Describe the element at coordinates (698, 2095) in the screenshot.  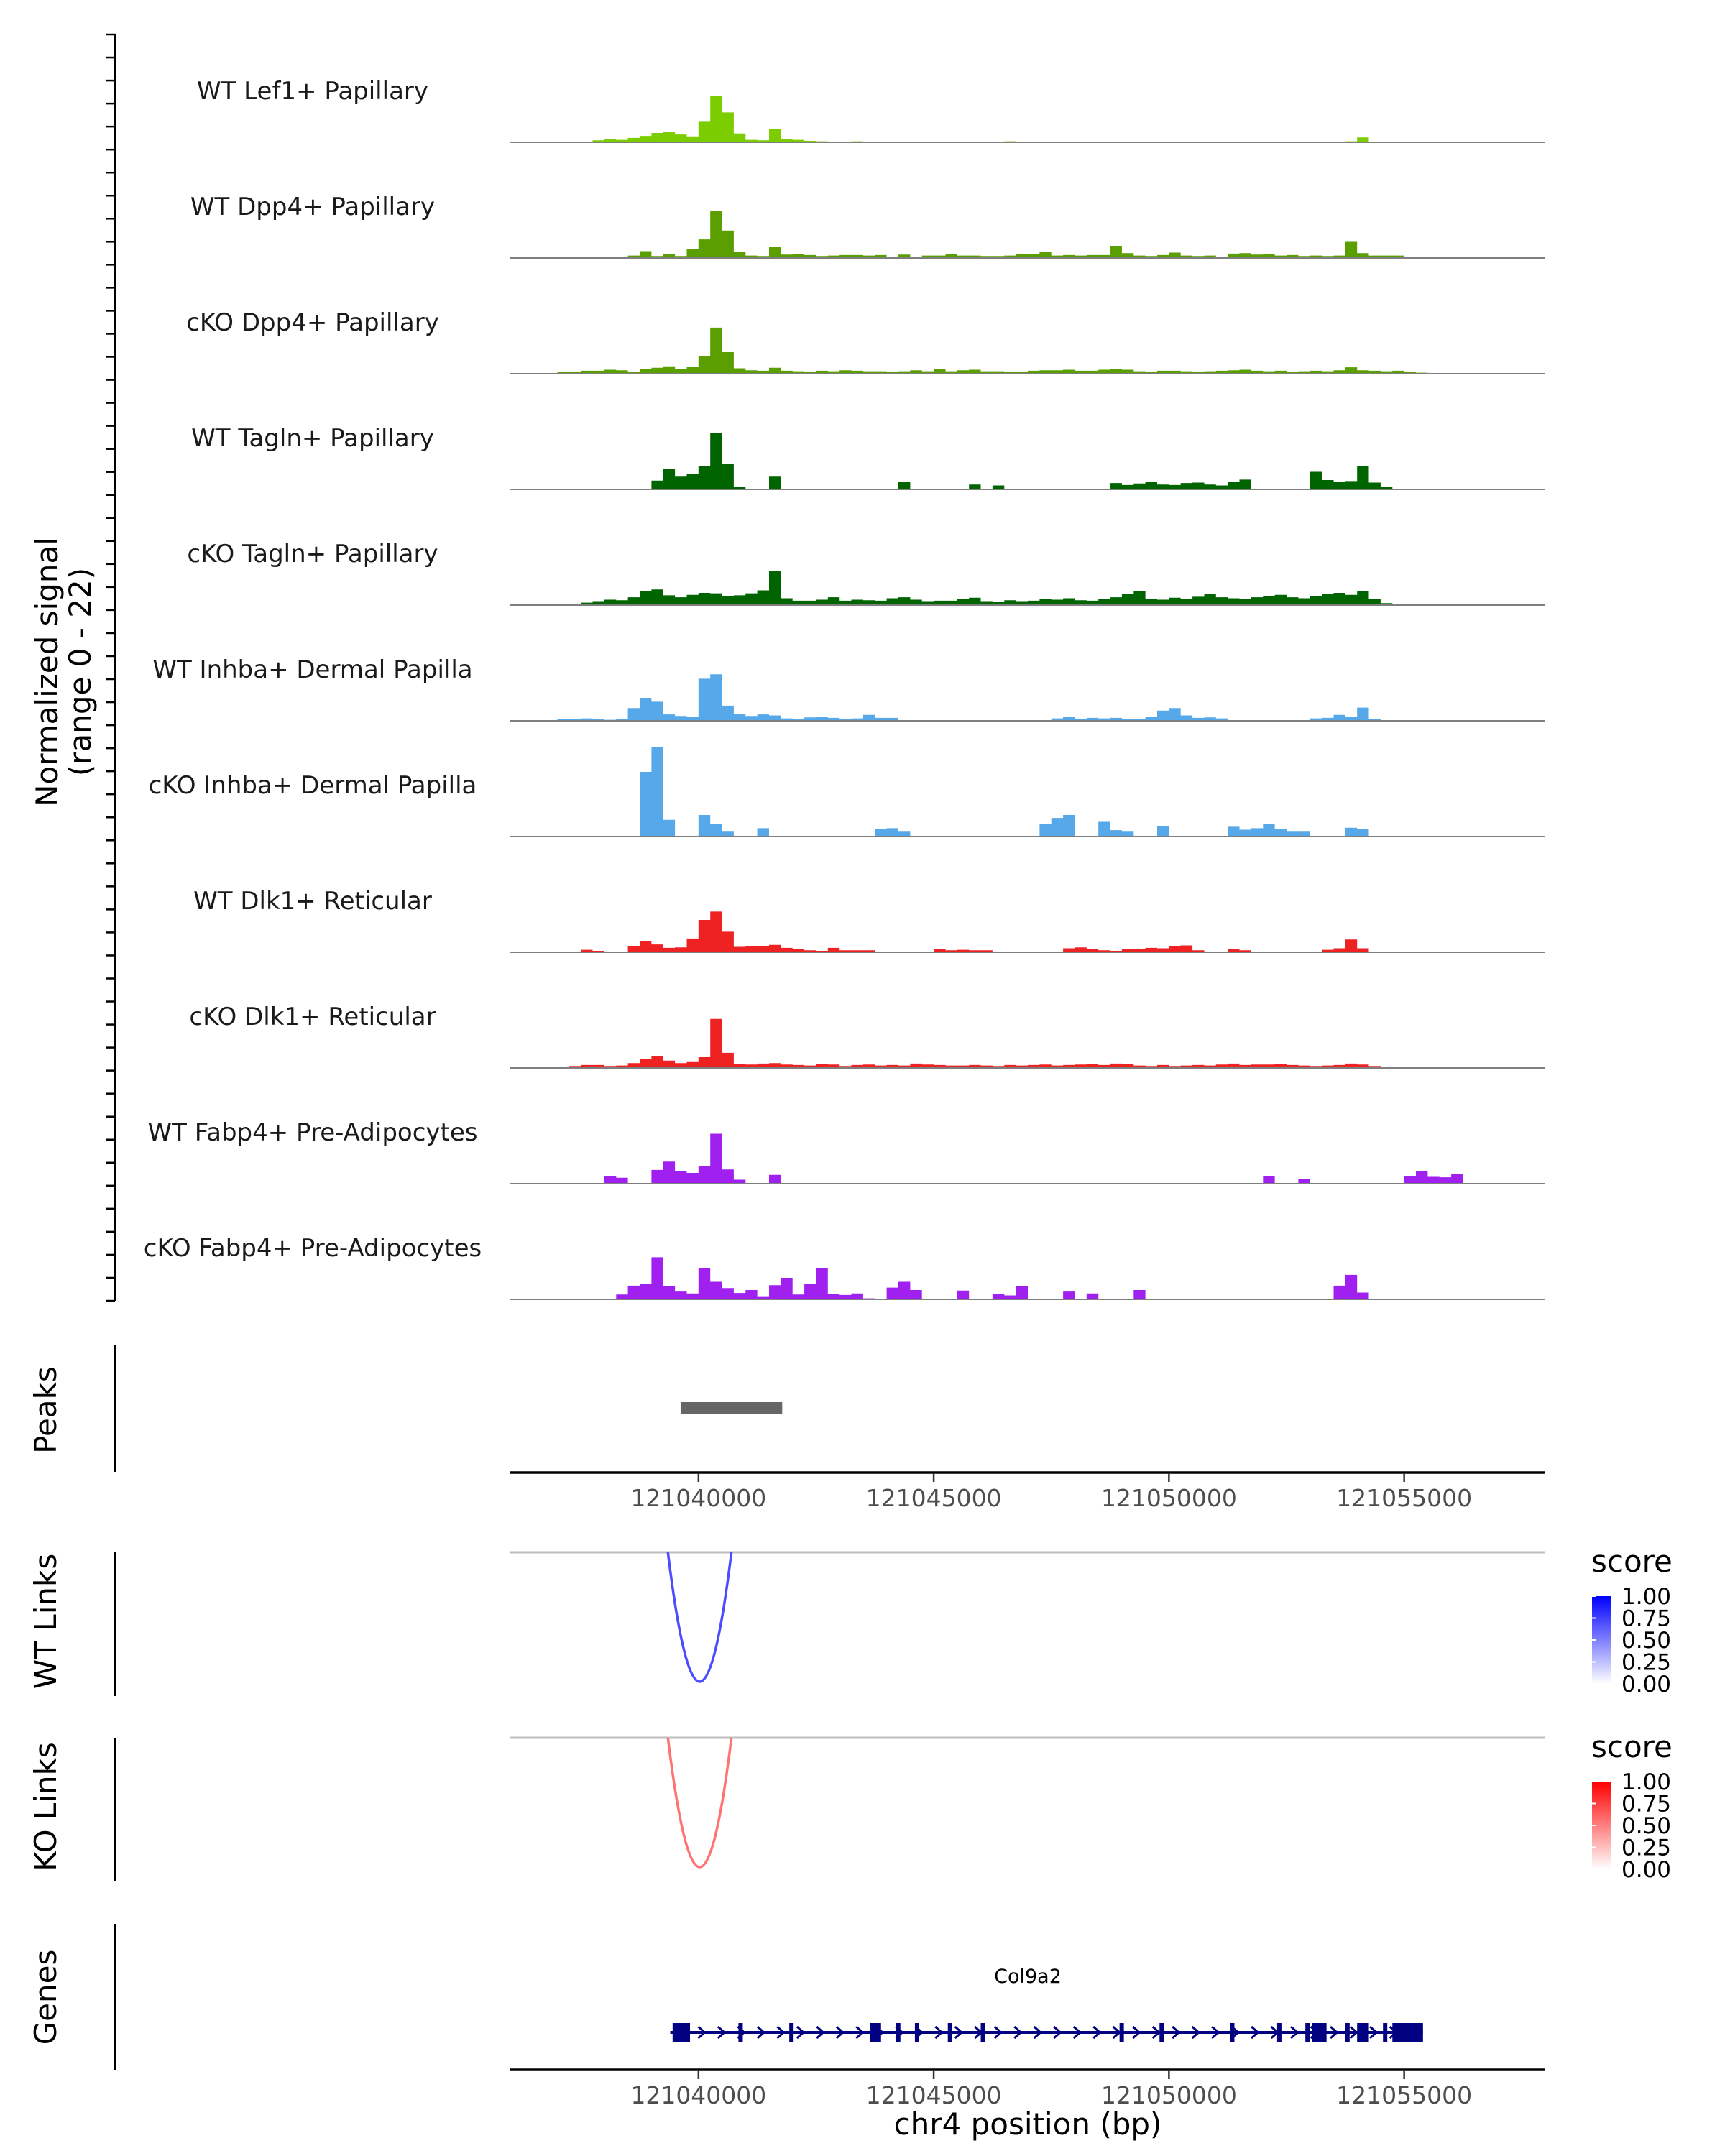
I see `genes-x-tick-label: 121040000` at that location.